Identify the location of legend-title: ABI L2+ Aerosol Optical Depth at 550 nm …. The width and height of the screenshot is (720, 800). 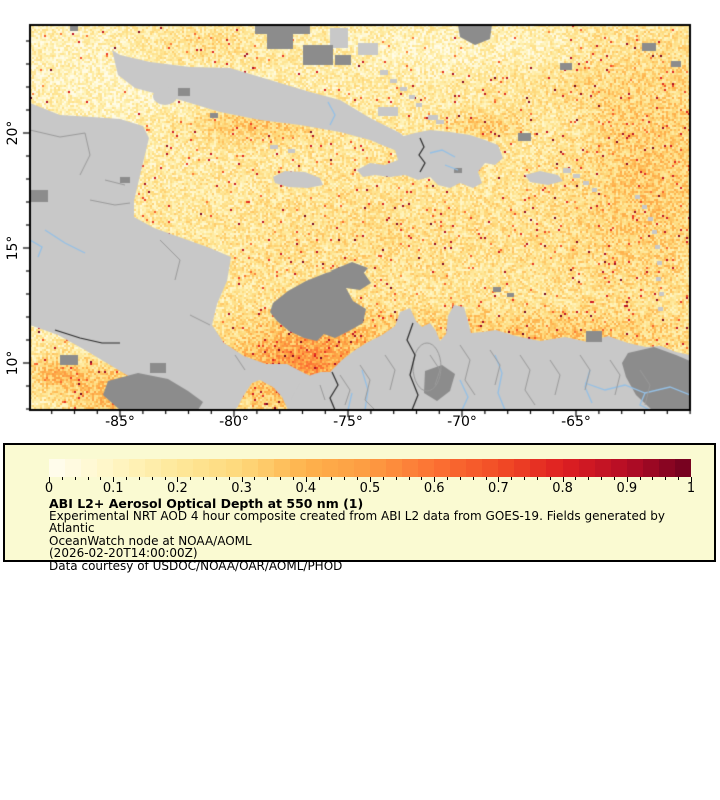
(206, 503).